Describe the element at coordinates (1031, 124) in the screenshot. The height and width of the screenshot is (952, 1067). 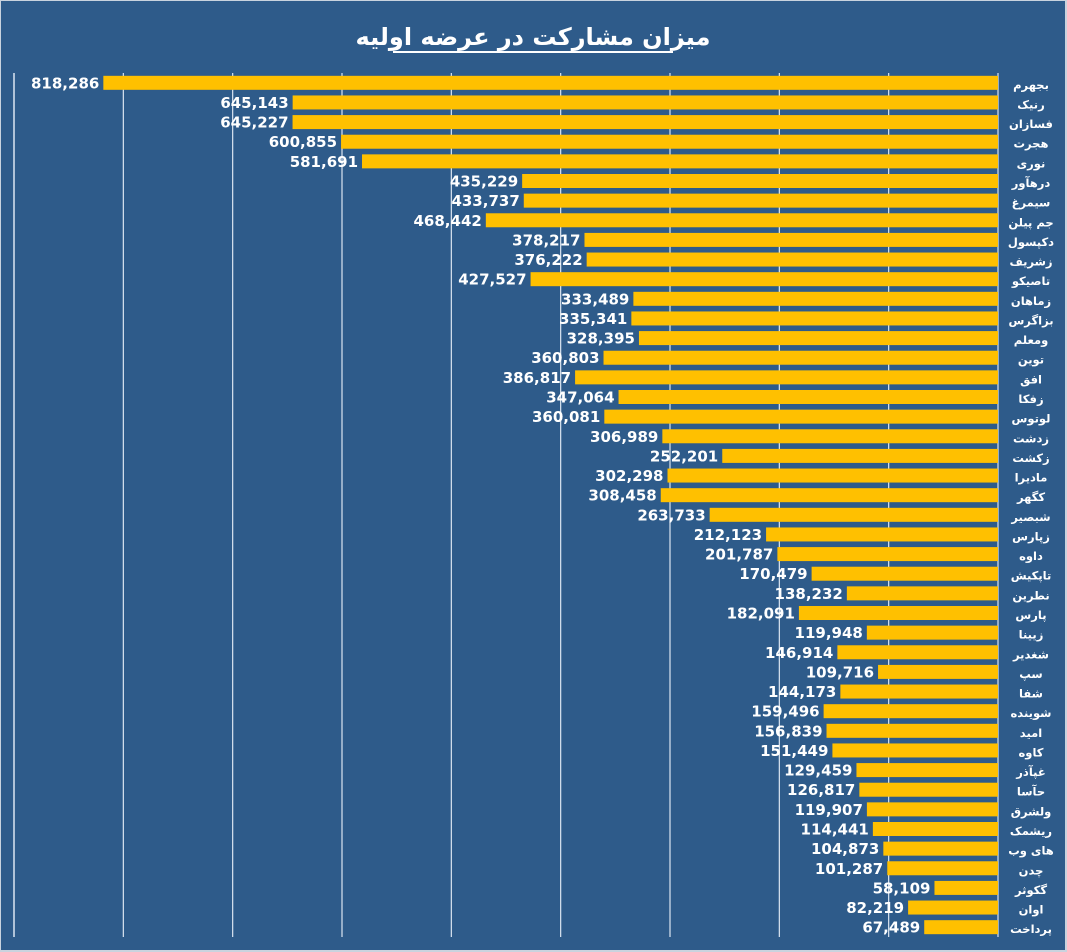
I see `category-label: فسازان` at that location.